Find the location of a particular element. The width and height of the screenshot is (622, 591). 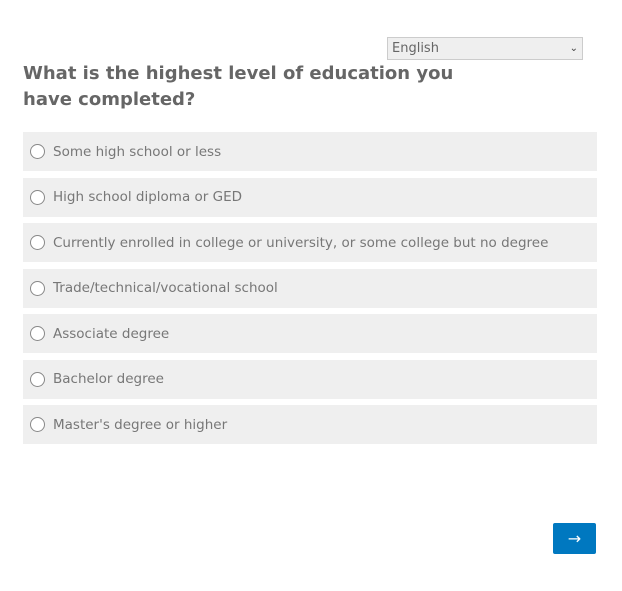

option-label: Associate degree is located at coordinates (111, 333).